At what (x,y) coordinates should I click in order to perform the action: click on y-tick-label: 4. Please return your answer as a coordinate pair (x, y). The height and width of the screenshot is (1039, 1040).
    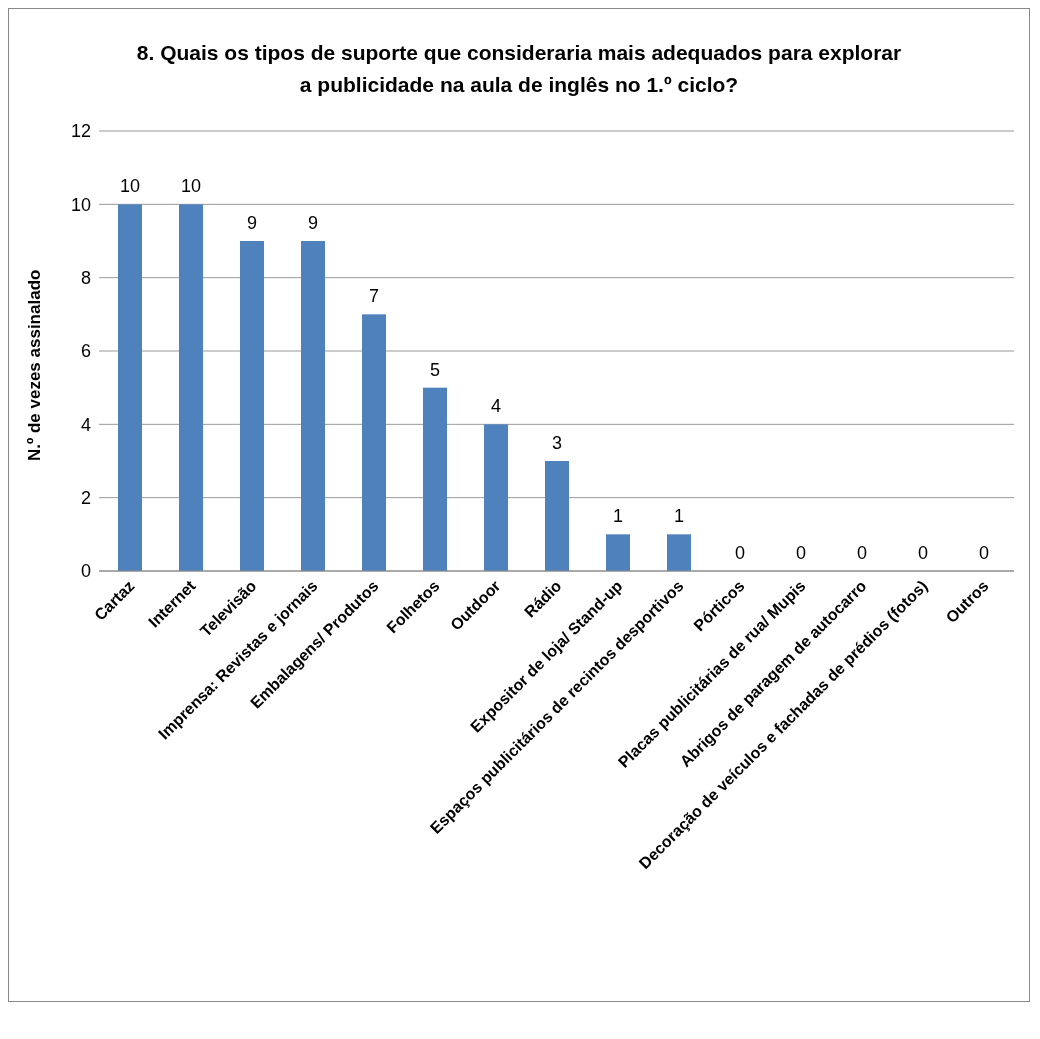
    Looking at the image, I should click on (85, 424).